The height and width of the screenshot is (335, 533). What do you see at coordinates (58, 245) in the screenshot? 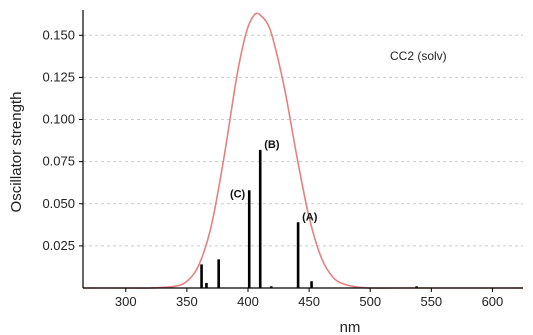
I see `y-tick-label: 0.025` at bounding box center [58, 245].